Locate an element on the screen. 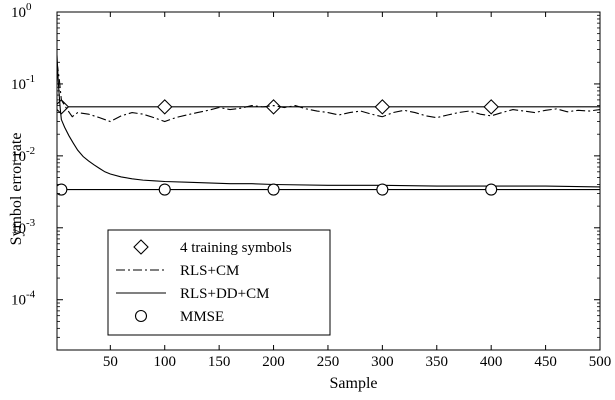  y-tick-label-3: 10⁻³ is located at coordinates (23, 227).